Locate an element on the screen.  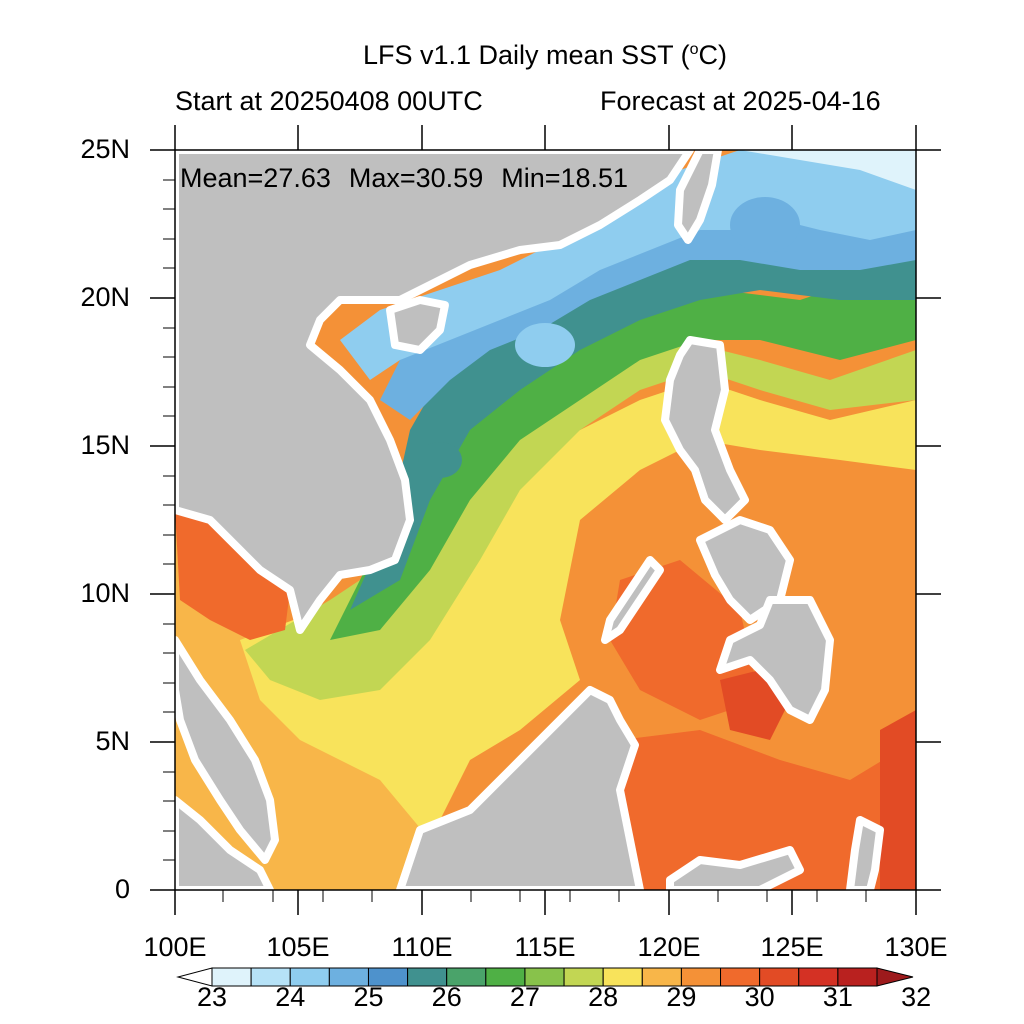
lat-label-10n: 10N is located at coordinates (105, 593).